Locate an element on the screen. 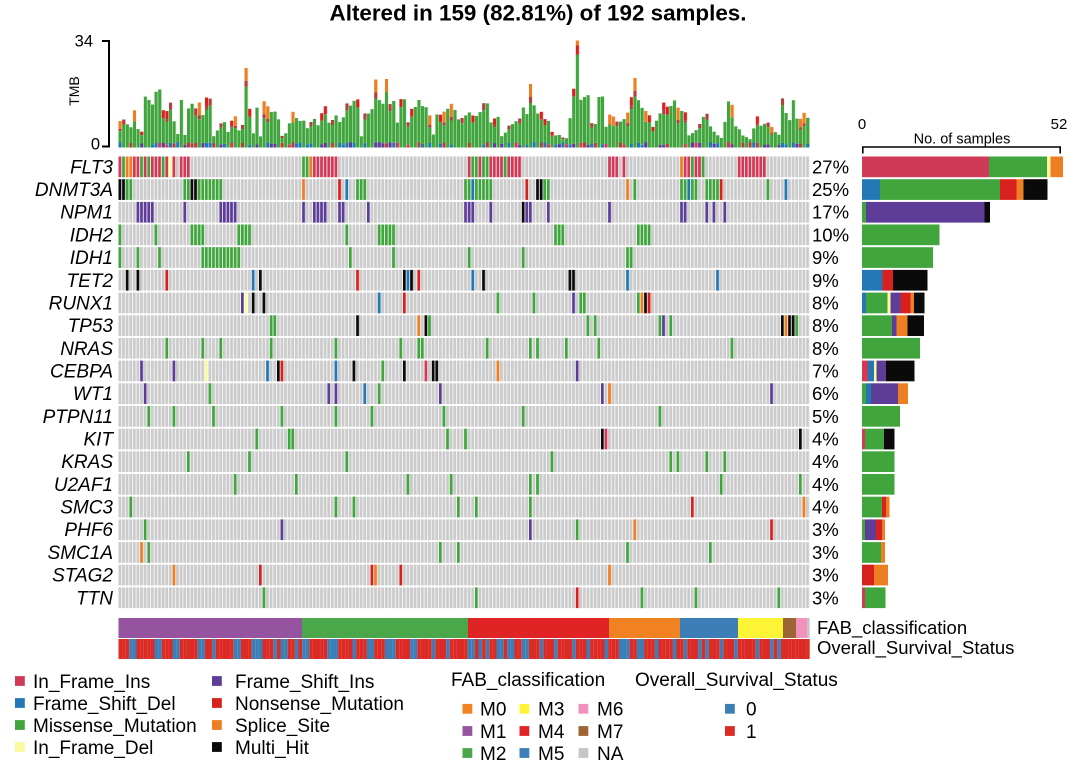  svg-text: M0 is located at coordinates (493, 710).